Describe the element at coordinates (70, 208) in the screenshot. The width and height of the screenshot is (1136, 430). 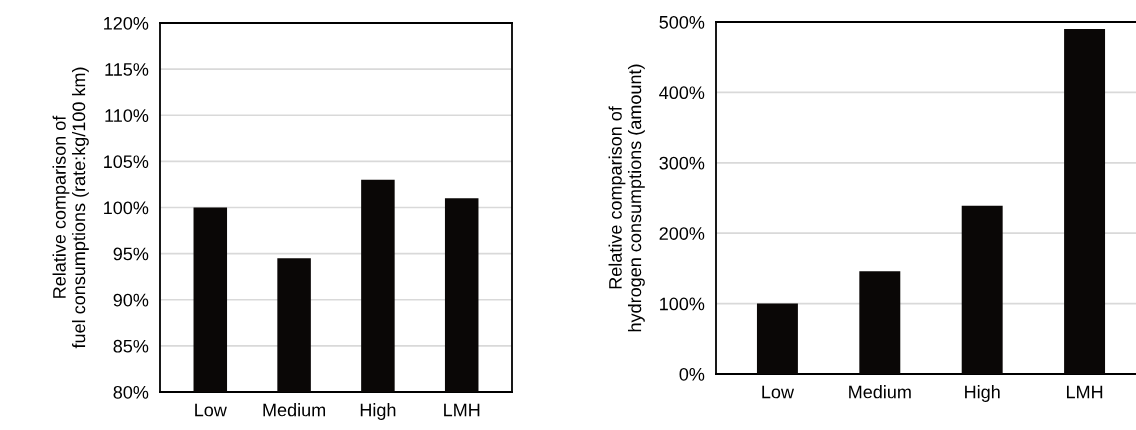
I see `y-axis-title: Relative comparison of fuel consumptions (rate:kg/100 km)` at that location.